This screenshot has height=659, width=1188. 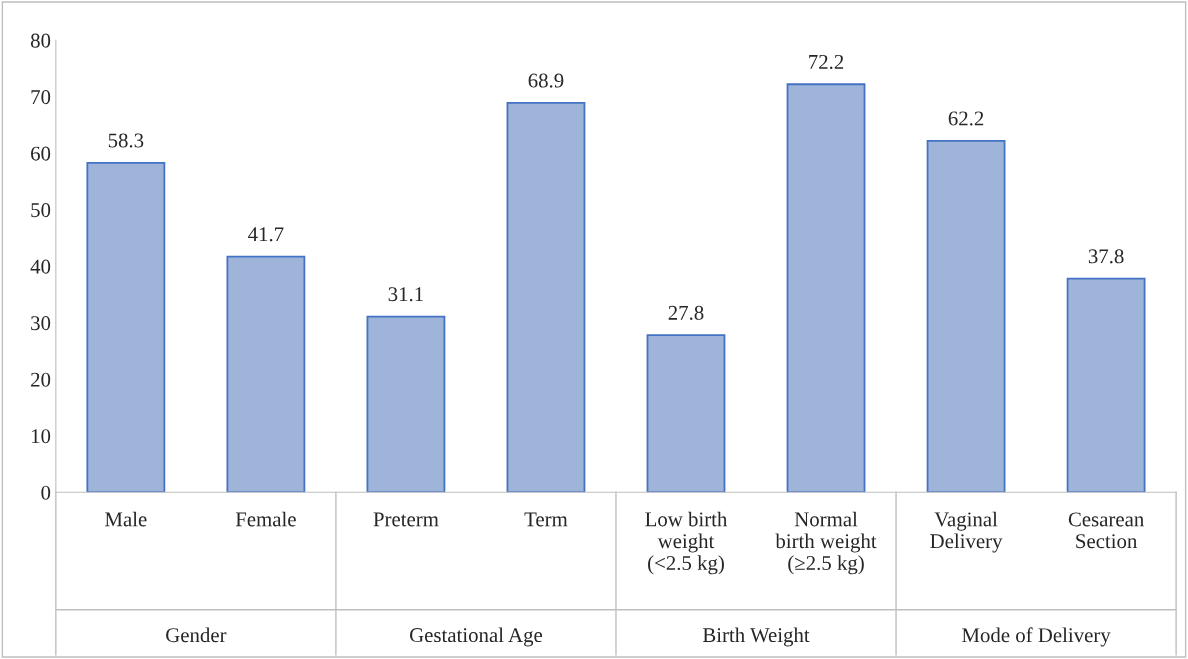 What do you see at coordinates (41, 379) in the screenshot?
I see `y-tick-label: 20` at bounding box center [41, 379].